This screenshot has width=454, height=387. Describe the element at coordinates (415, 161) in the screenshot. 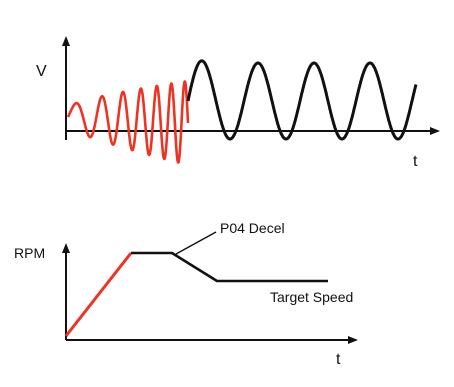

I see `voltage-x-axis-label: t` at that location.